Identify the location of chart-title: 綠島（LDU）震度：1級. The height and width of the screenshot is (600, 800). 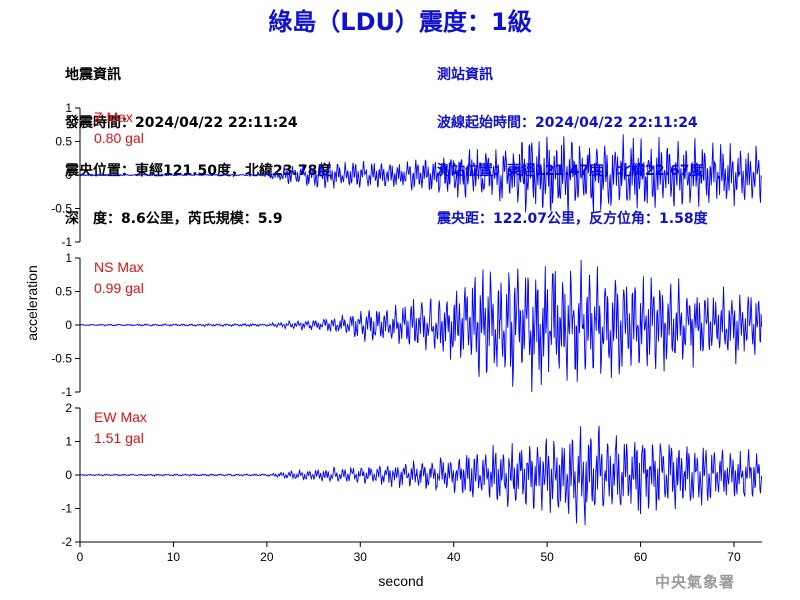
(400, 22).